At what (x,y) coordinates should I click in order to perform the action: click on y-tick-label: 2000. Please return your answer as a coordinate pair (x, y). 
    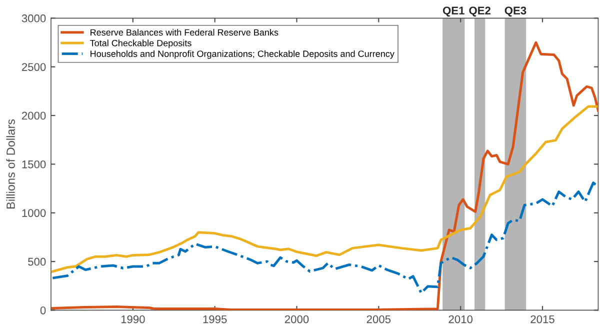
    Looking at the image, I should click on (34, 116).